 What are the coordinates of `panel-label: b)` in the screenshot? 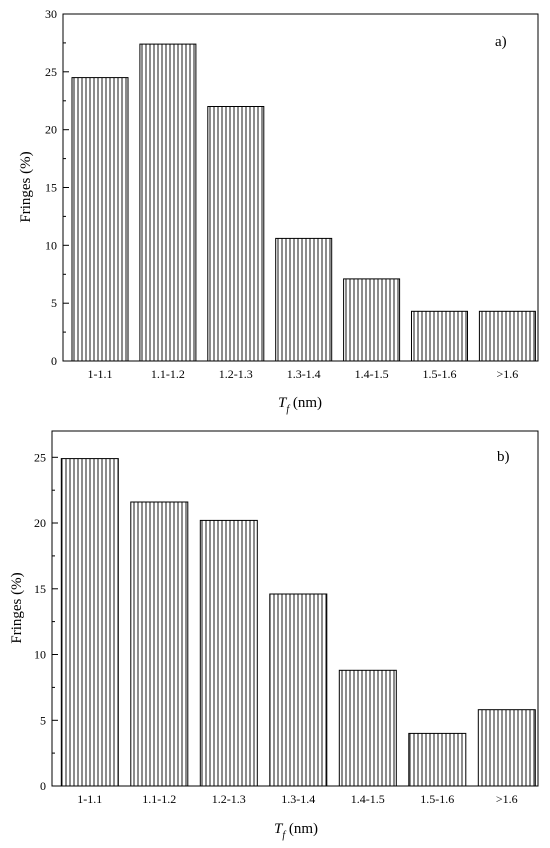 It's located at (503, 457).